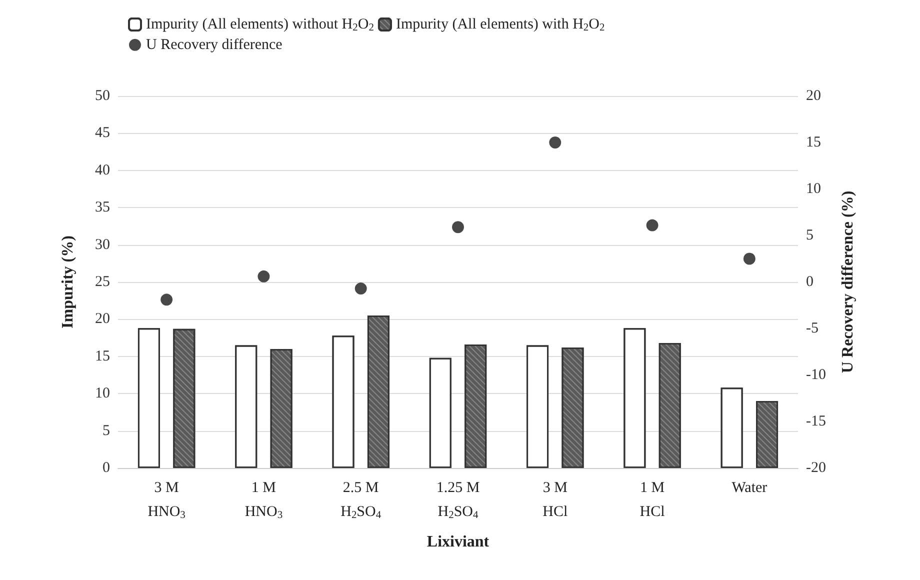 This screenshot has width=920, height=580. I want to click on y-tick-label: 40, so click(102, 170).